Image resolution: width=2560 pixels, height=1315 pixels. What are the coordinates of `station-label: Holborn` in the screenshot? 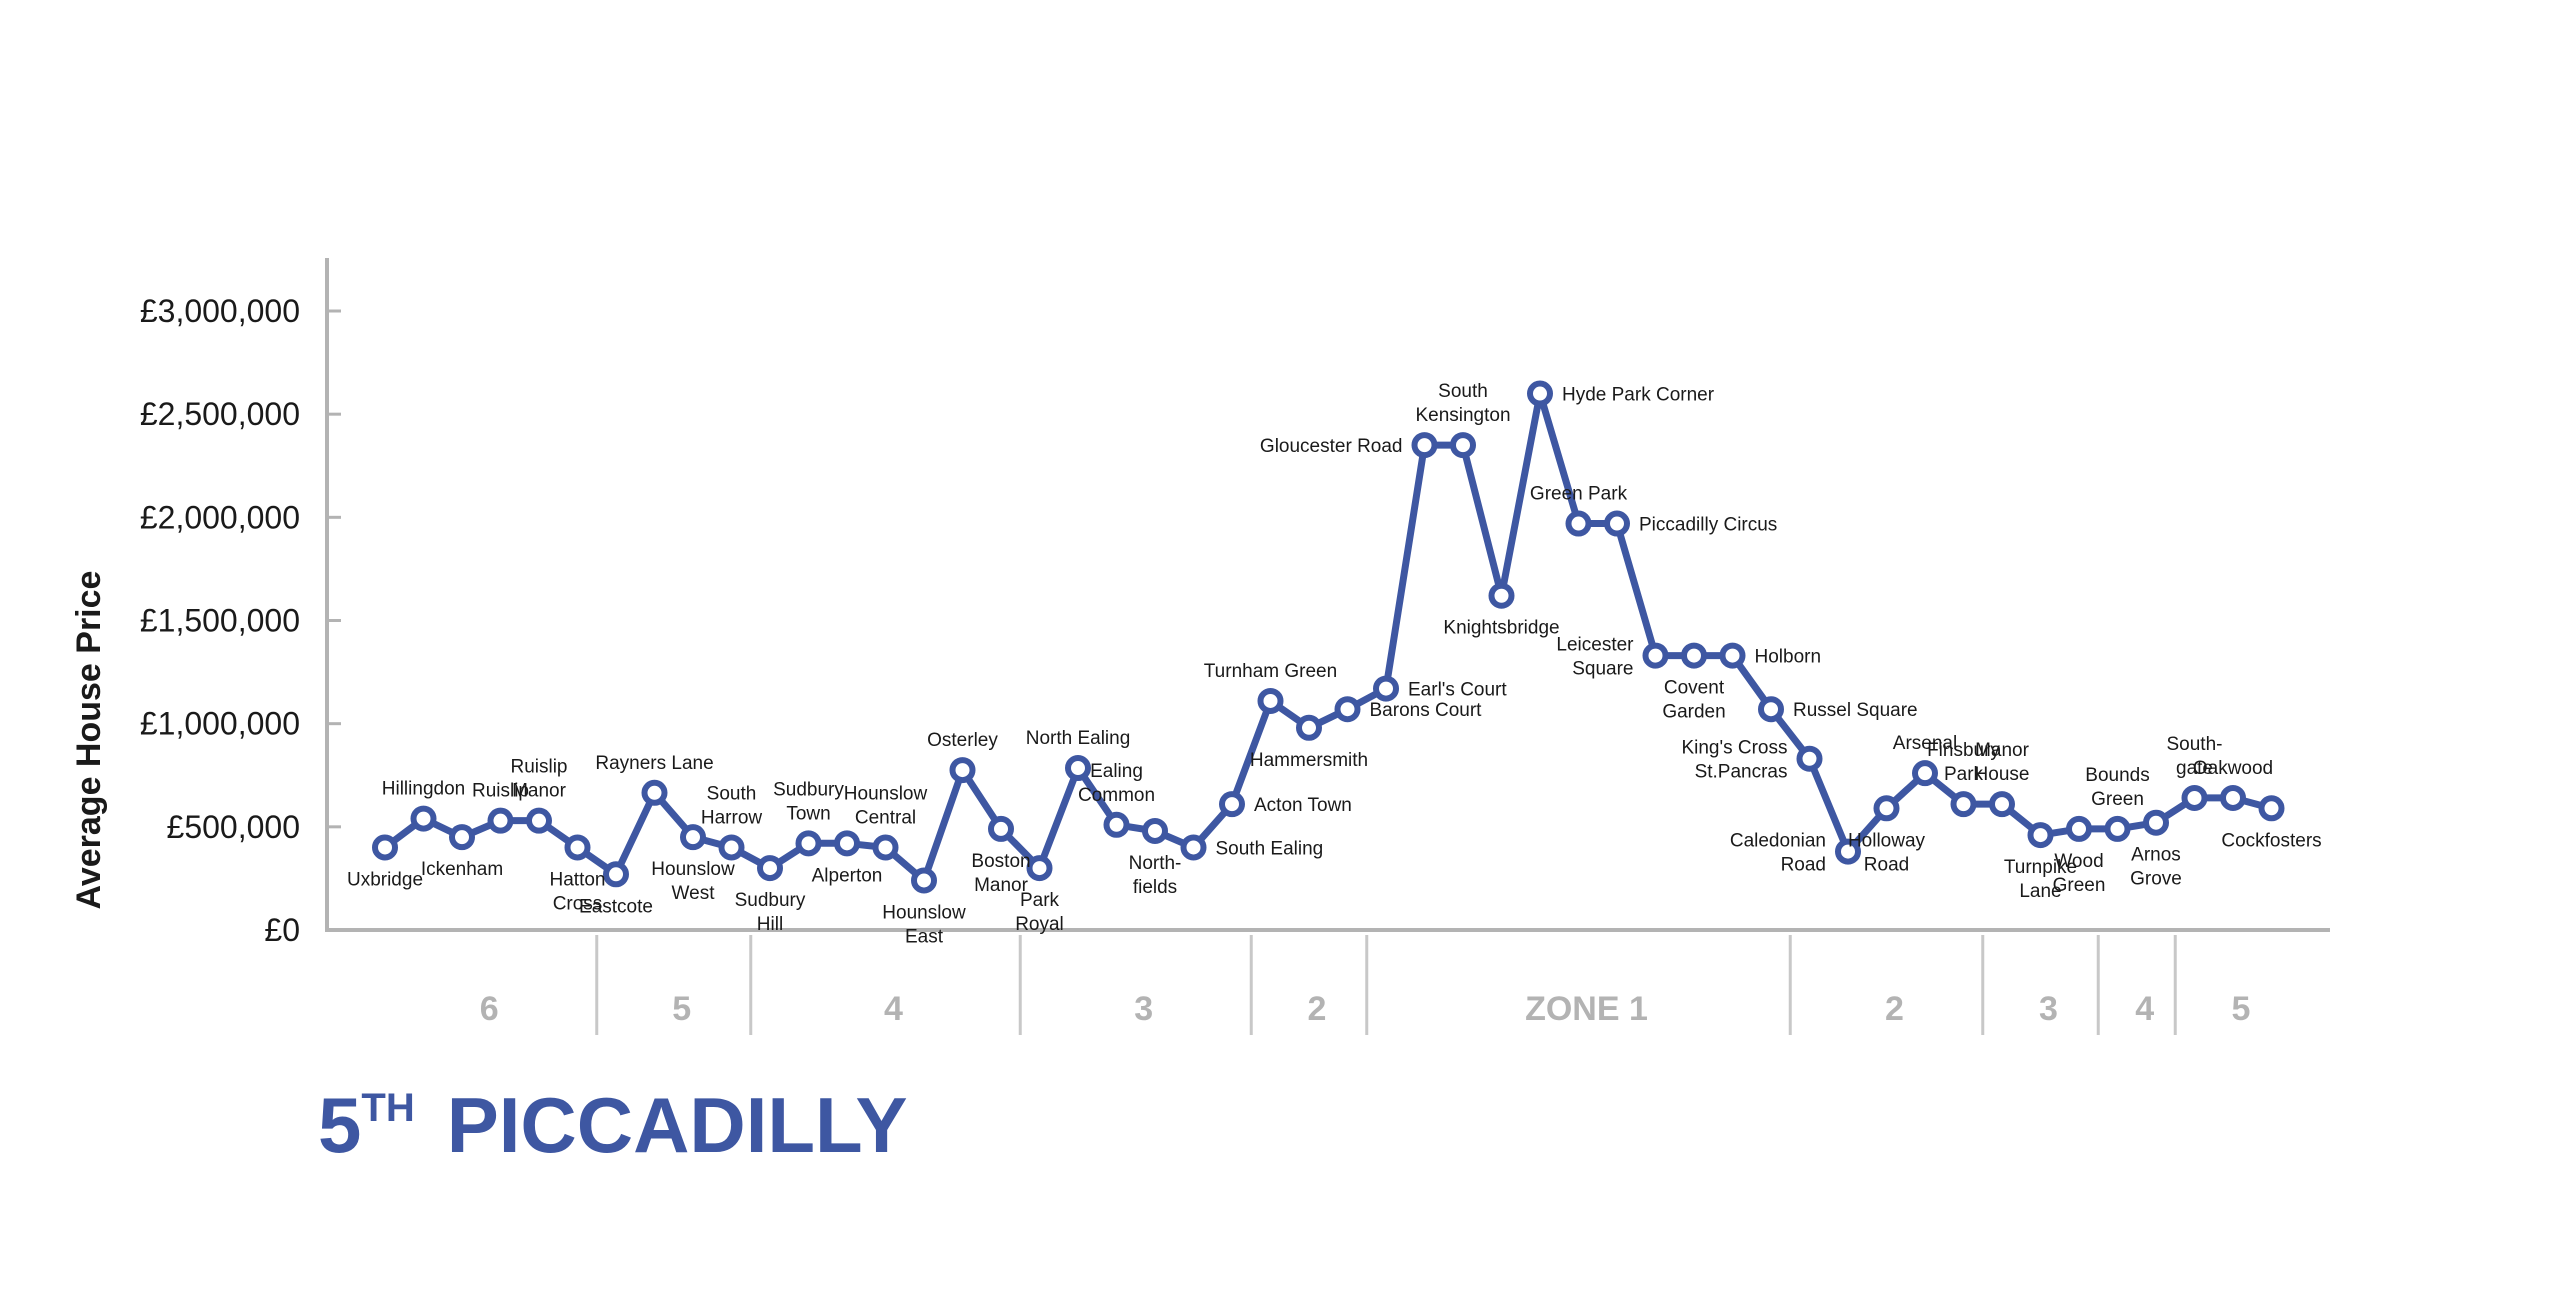 It's located at (1788, 657).